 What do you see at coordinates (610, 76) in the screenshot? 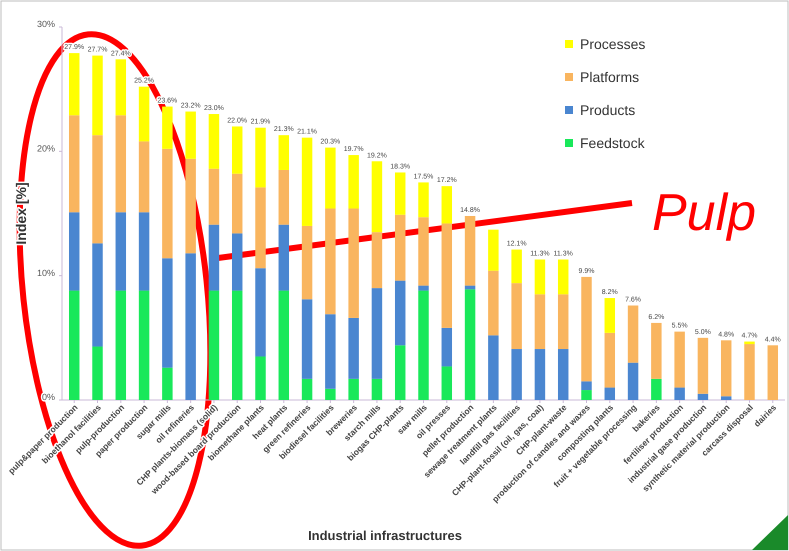
I see `legend-label: Platforms` at bounding box center [610, 76].